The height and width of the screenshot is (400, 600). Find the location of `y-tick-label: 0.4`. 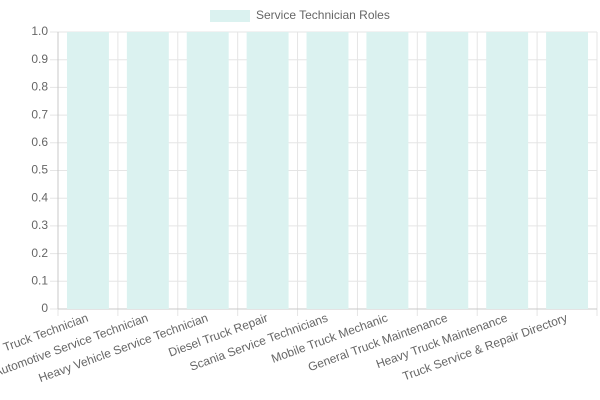

y-tick-label: 0.4 is located at coordinates (39, 197).